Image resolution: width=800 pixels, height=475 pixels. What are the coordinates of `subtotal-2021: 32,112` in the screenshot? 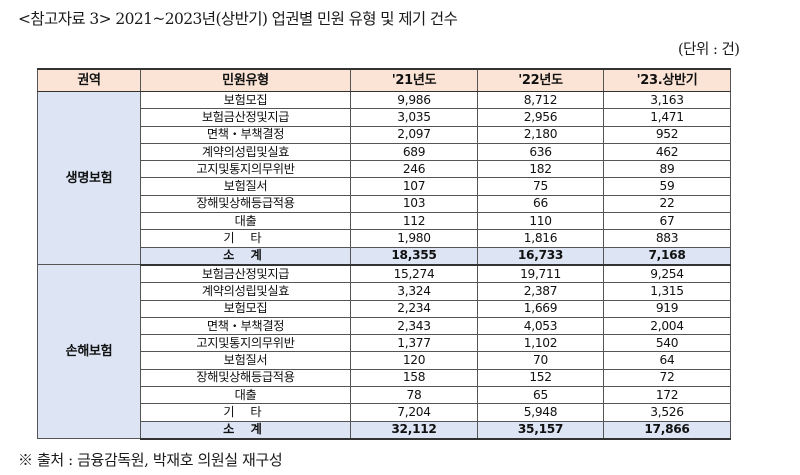 It's located at (414, 430).